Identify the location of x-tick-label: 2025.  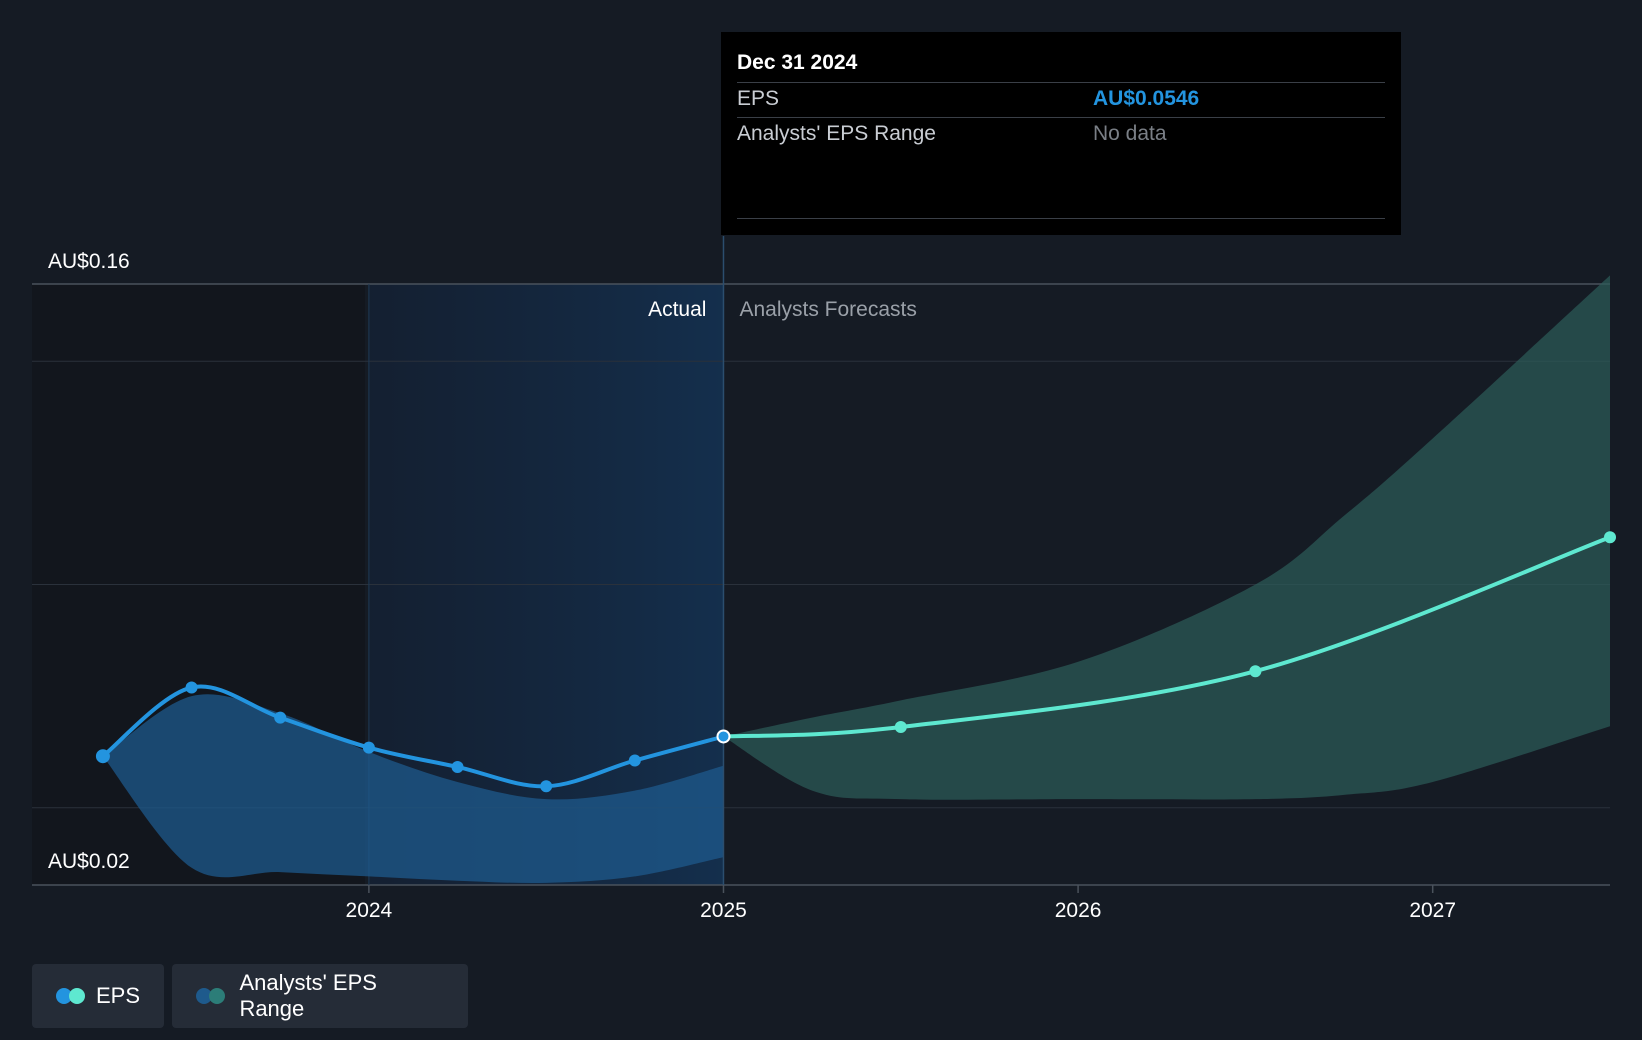
(723, 910).